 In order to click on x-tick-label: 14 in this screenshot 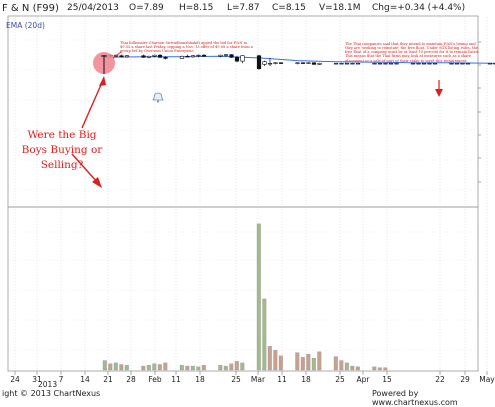, I will do `click(85, 379)`.